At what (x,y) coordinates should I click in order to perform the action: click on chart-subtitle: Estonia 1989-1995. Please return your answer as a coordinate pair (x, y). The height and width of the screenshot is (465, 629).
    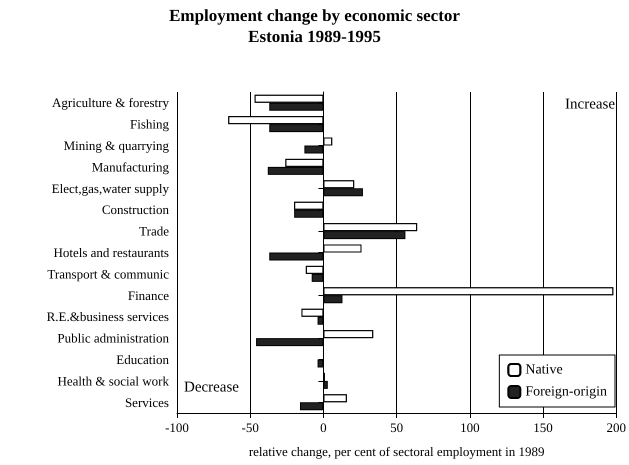
    Looking at the image, I should click on (314, 36).